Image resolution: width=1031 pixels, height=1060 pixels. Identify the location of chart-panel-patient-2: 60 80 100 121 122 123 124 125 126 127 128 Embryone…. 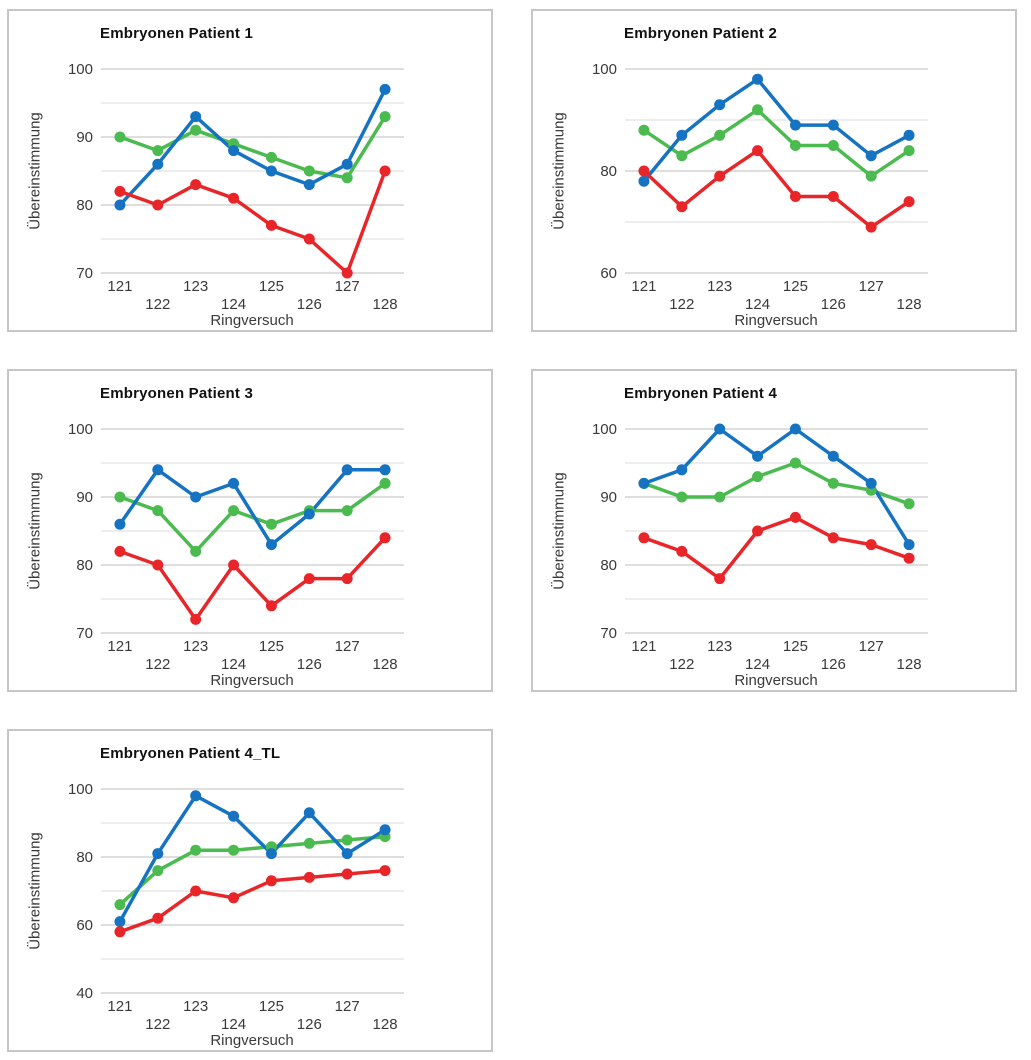
(774, 170).